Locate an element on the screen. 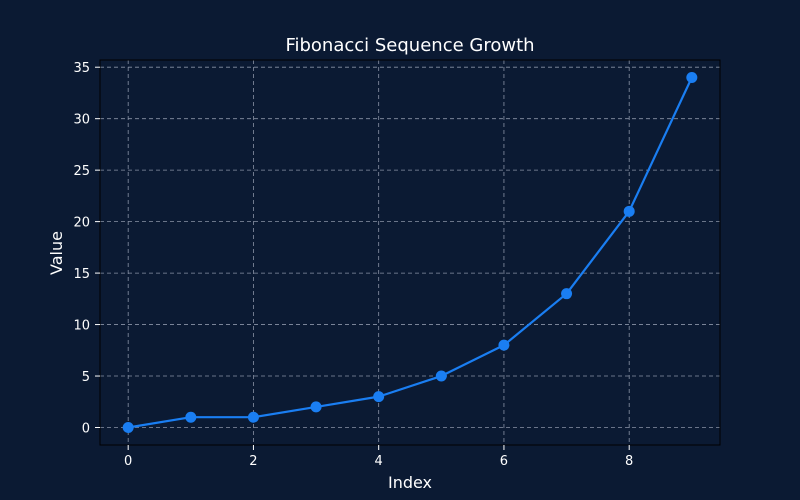  x-axis-ticks: 0 2 4 6 8 is located at coordinates (378, 457).